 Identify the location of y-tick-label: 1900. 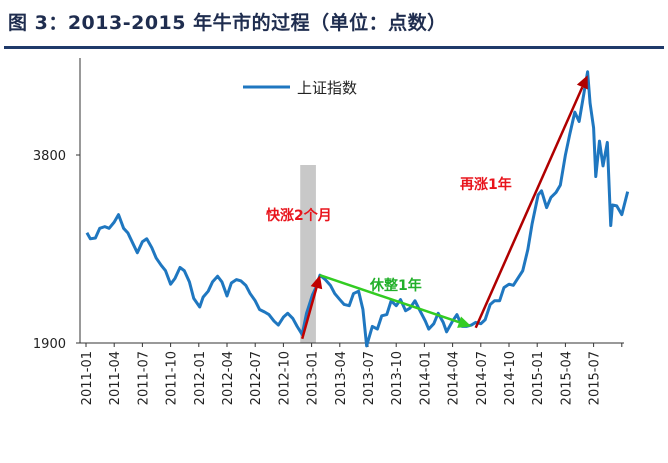
(49, 344).